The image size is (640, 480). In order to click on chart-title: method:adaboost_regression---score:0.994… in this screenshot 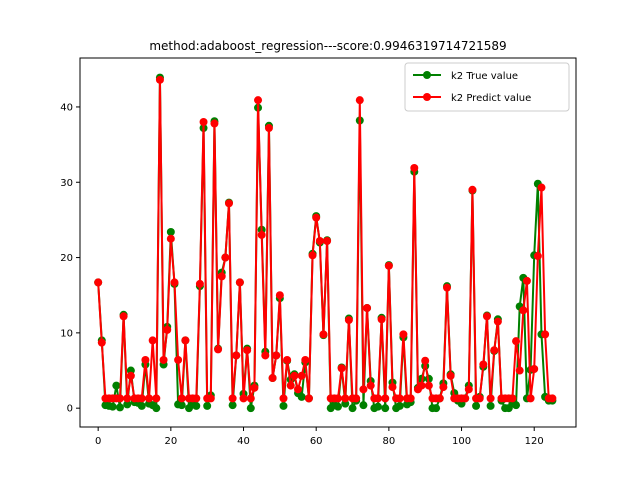, I will do `click(327, 46)`.